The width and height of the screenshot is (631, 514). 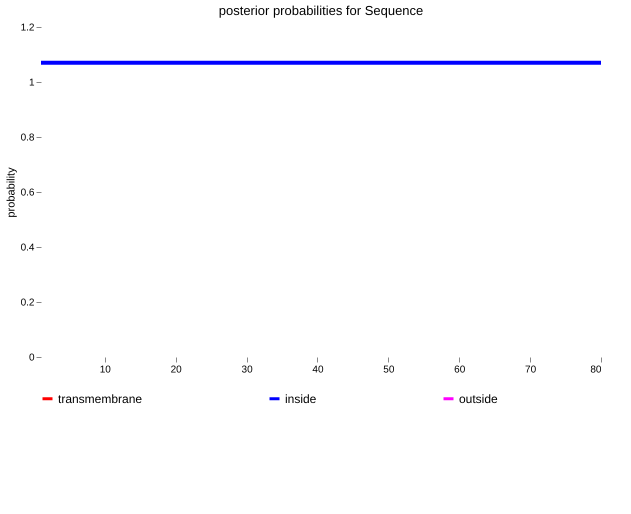 What do you see at coordinates (12, 192) in the screenshot?
I see `y-axis-title: probability` at bounding box center [12, 192].